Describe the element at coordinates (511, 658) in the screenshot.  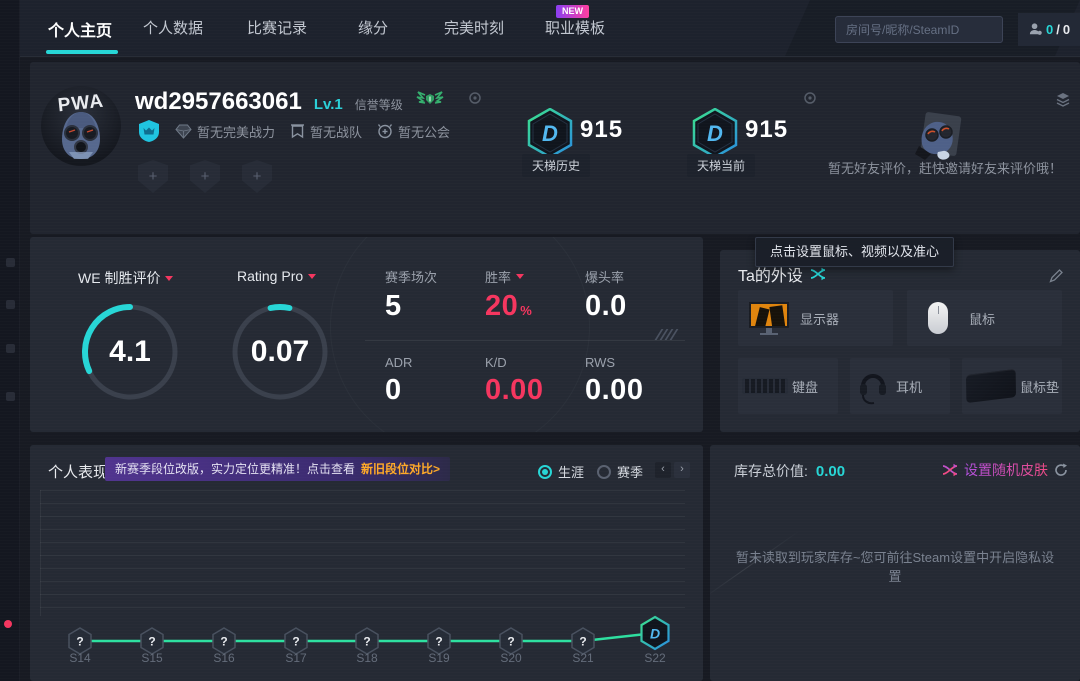
I see `season-label-s20: S20` at that location.